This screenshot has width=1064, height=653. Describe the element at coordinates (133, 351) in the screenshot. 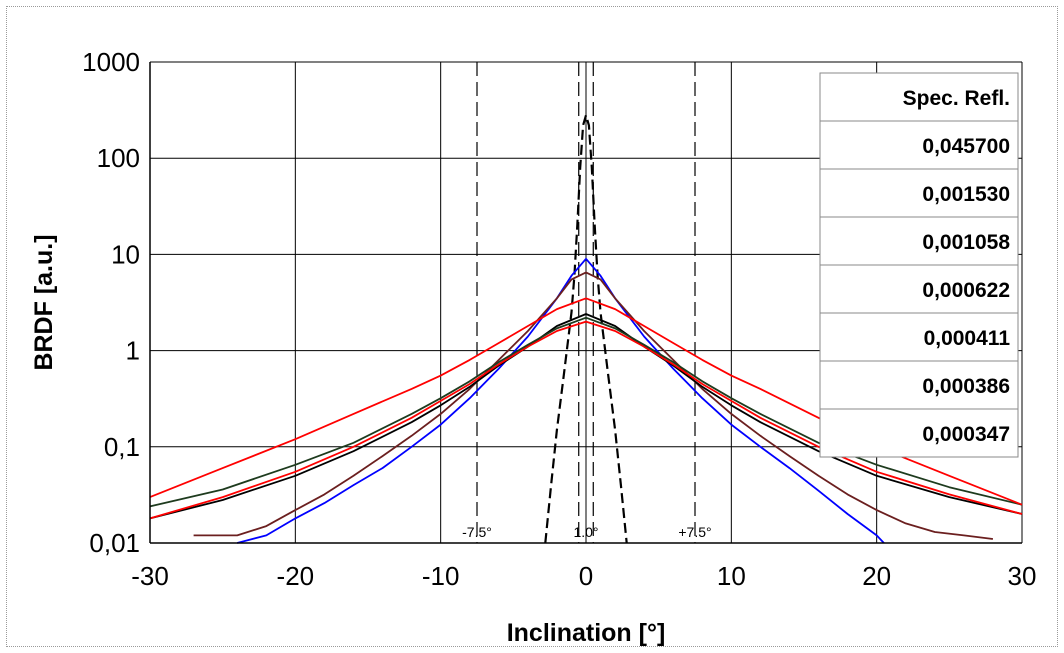

I see `y-tick-label: 1` at that location.